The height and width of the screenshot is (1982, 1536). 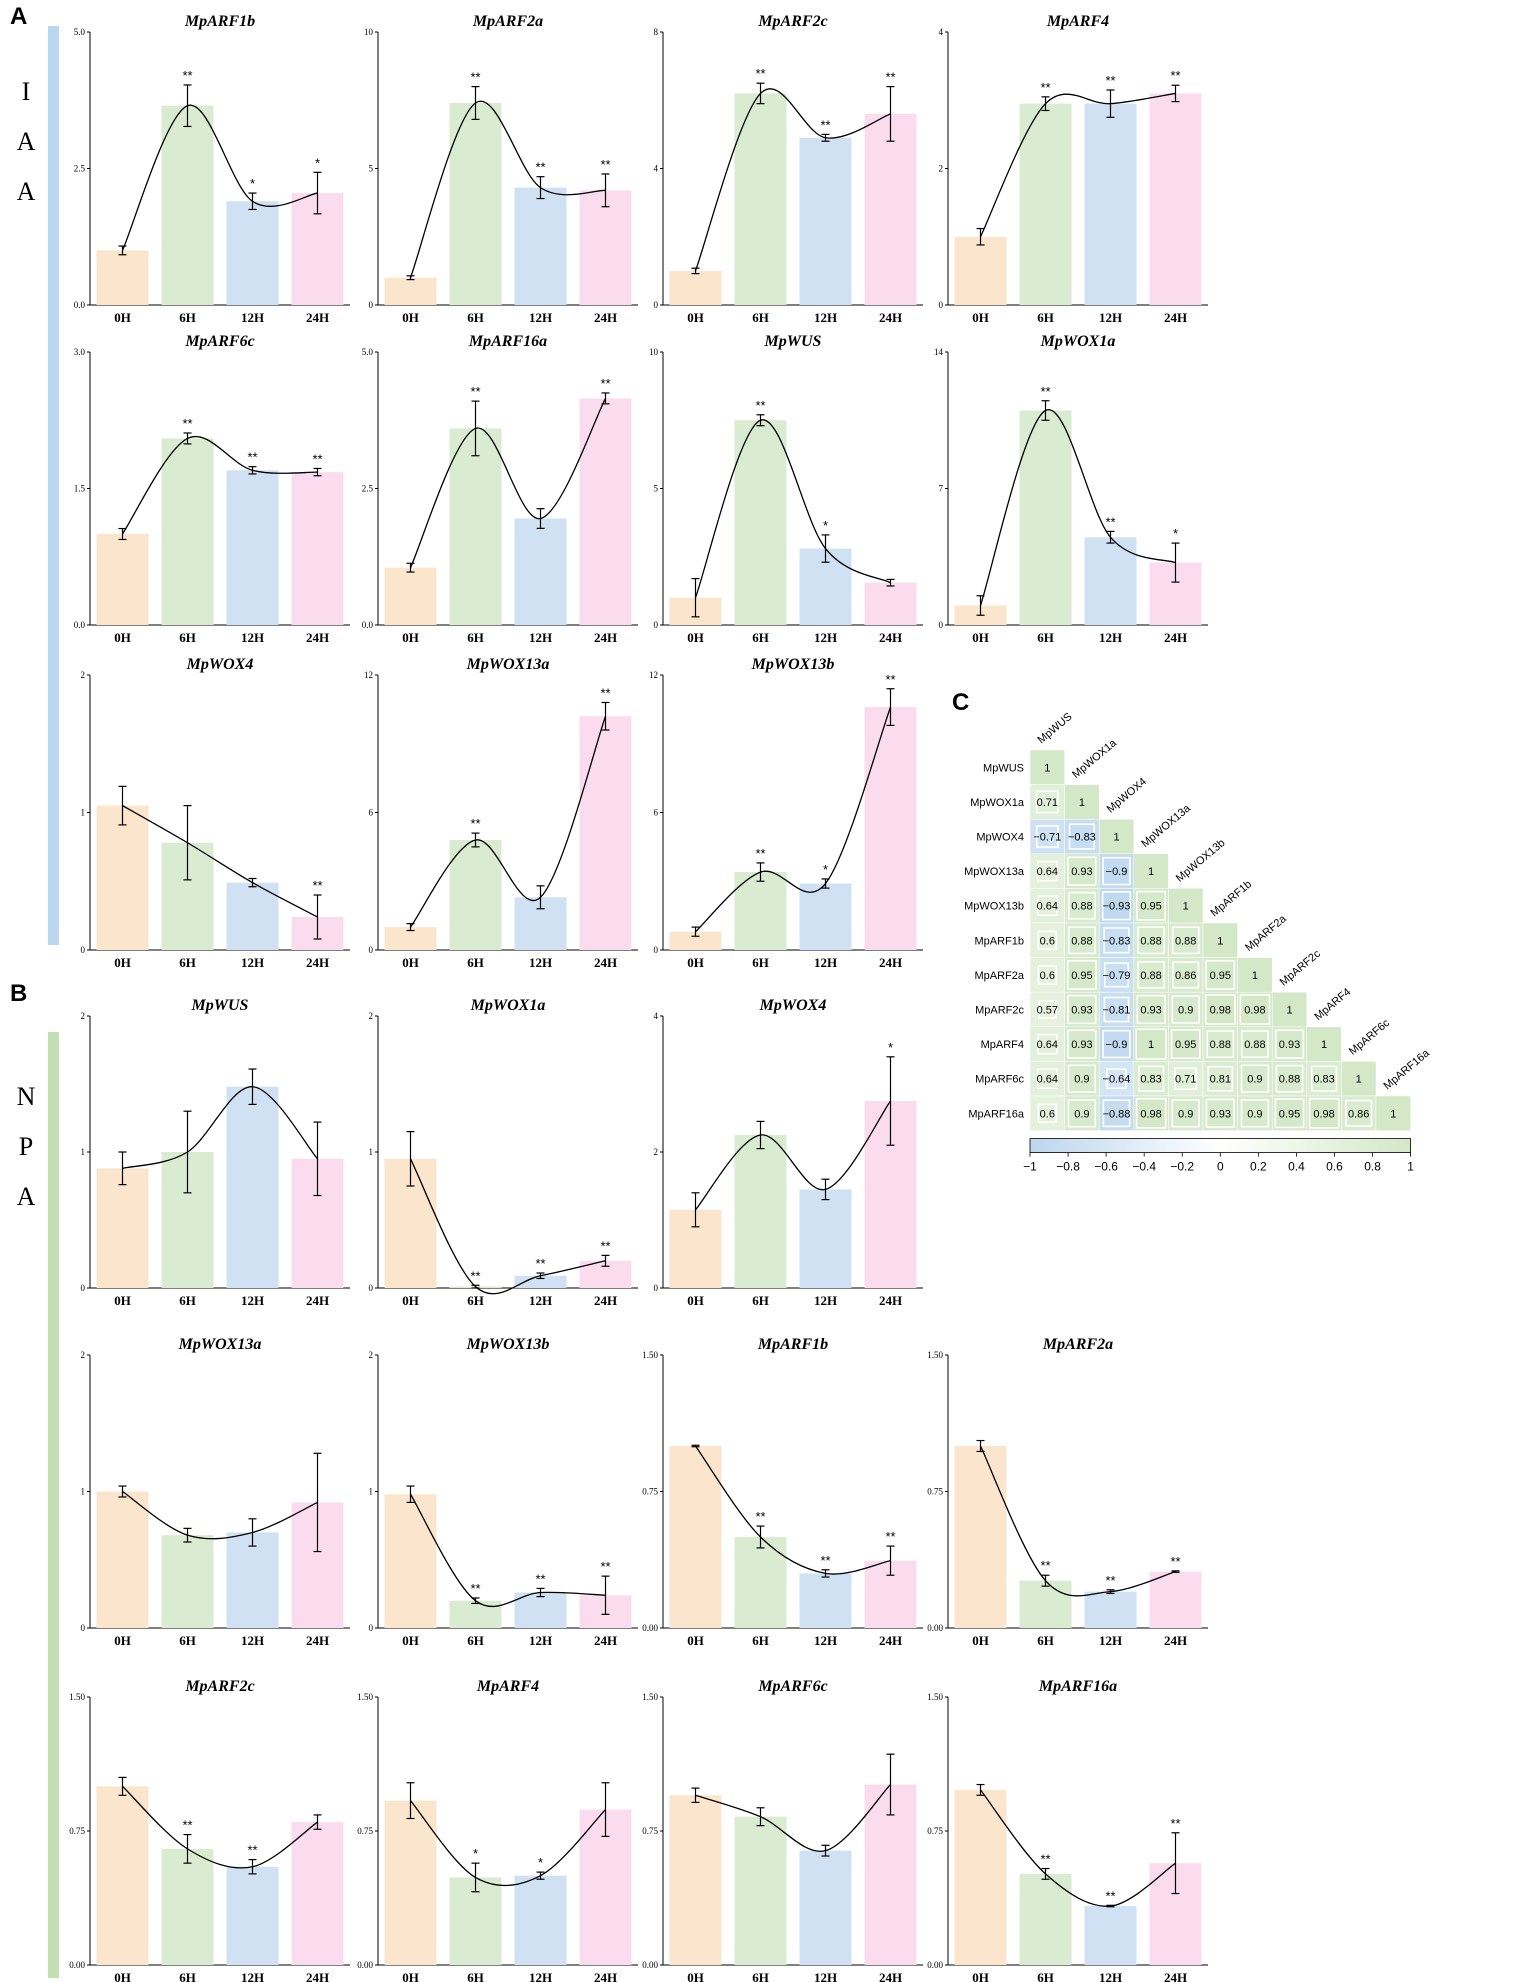 What do you see at coordinates (371, 1152) in the screenshot?
I see `y-tick-label: 1` at bounding box center [371, 1152].